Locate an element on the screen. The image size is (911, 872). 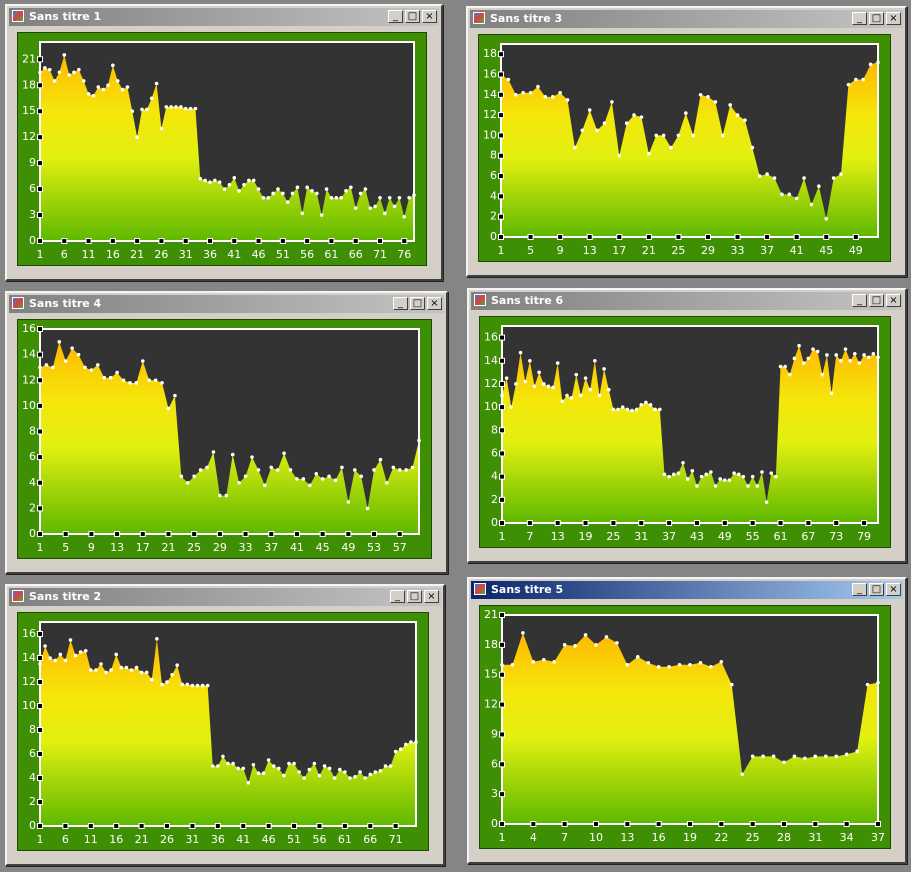
x-tick-label: 6 is located at coordinates (64, 254).